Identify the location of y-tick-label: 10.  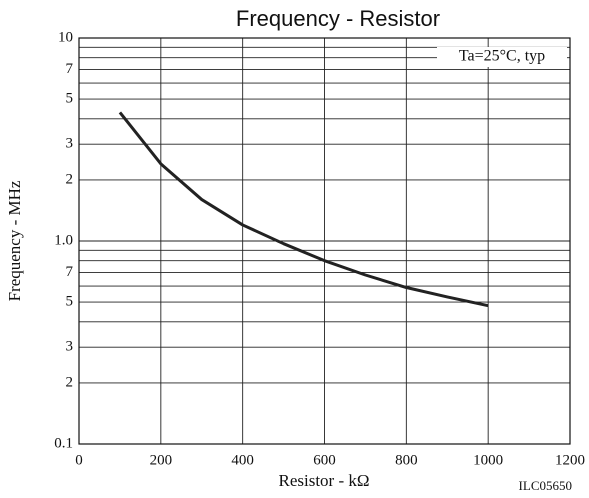
(65, 37).